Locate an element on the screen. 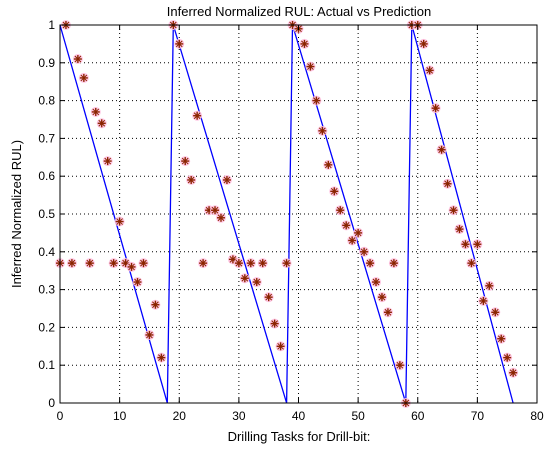  y-tick-label: 0.8 is located at coordinates (46, 101).